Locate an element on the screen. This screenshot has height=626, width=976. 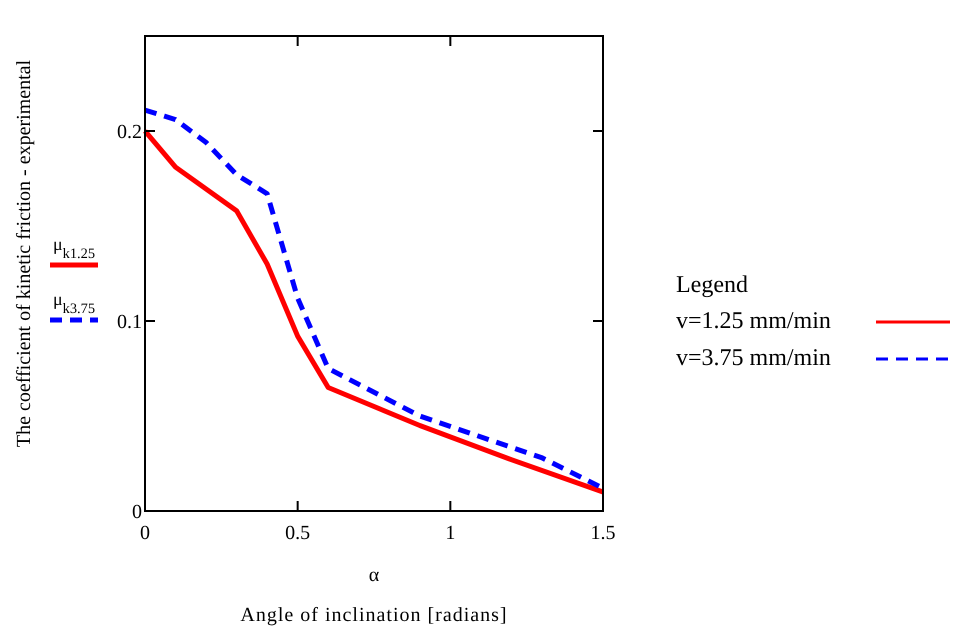
y-tick-label: 0 is located at coordinates (137, 512).